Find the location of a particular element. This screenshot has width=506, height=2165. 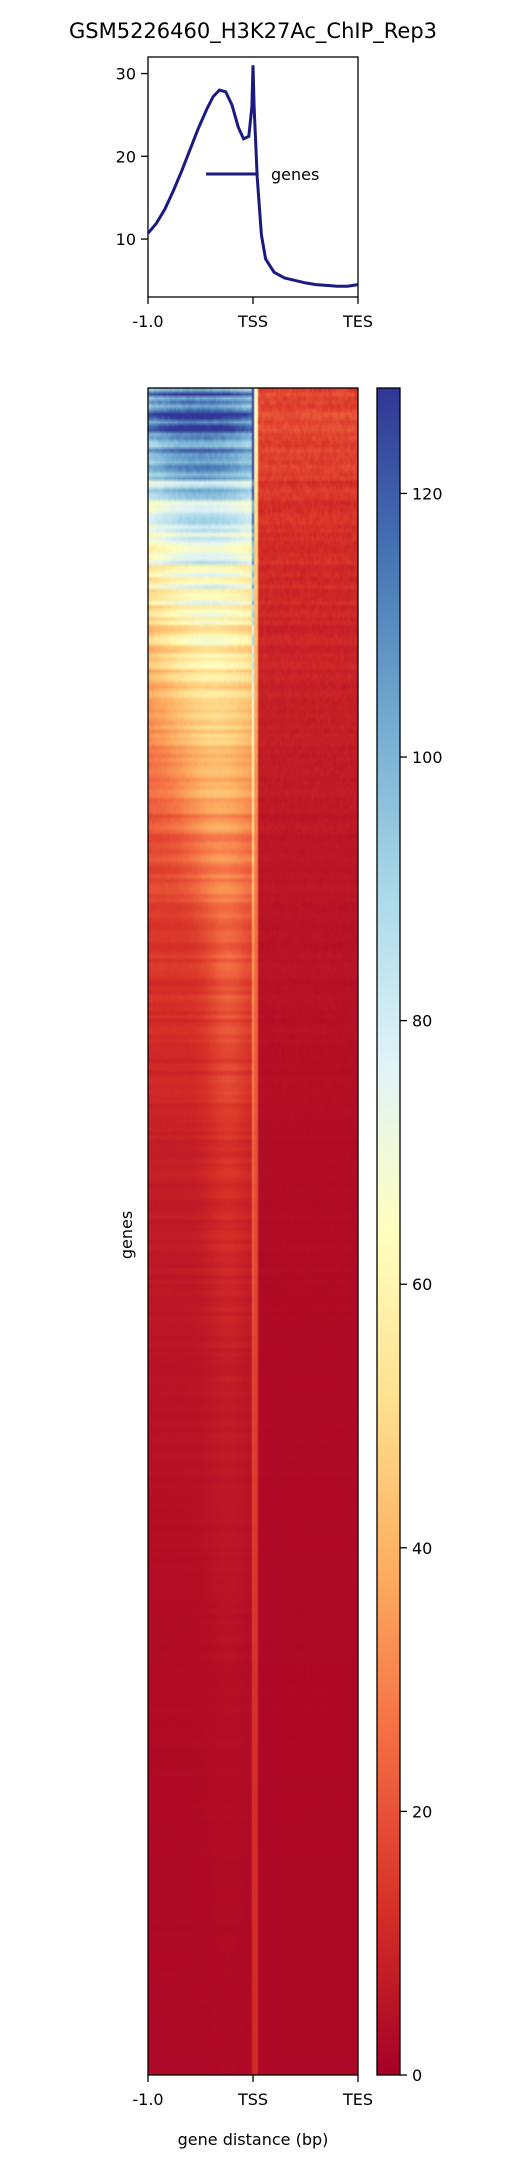

colorbar-ticks: 0 20 40 60 80 100 120 is located at coordinates (421, 1284).